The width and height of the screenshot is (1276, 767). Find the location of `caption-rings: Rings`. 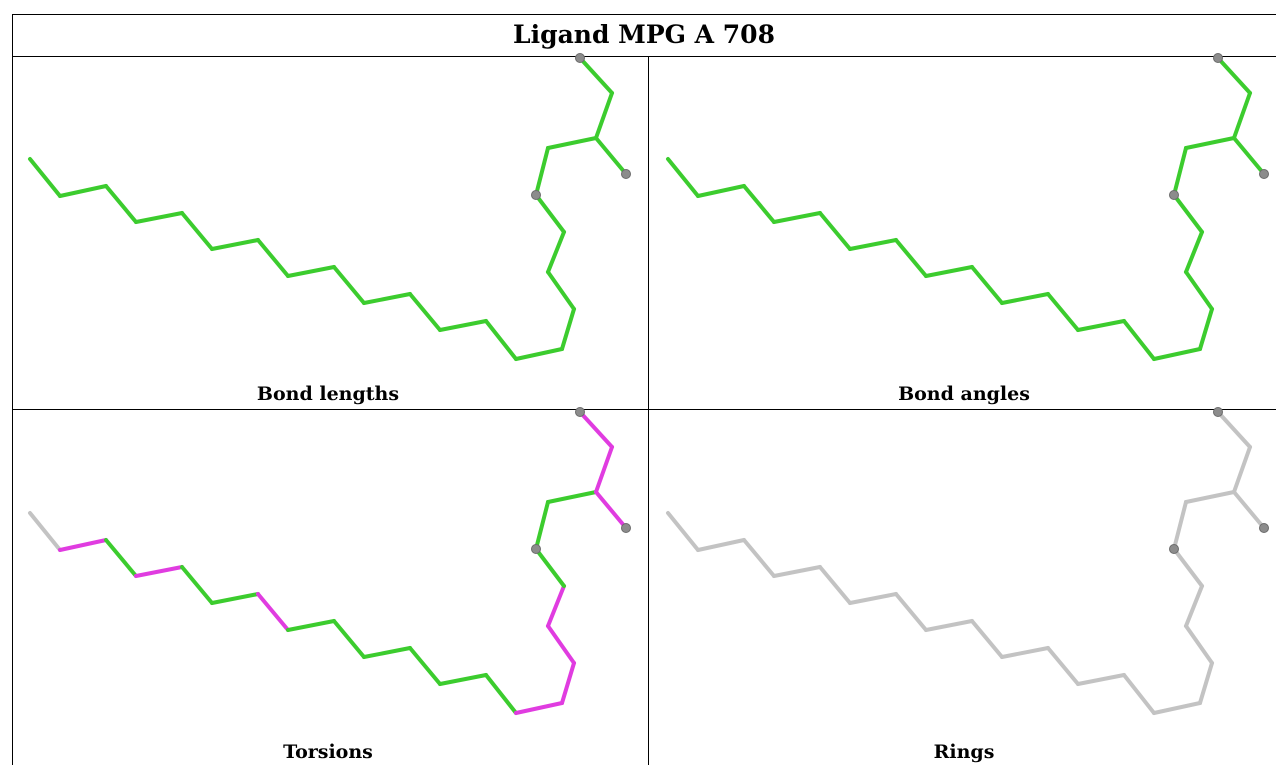

caption-rings: Rings is located at coordinates (964, 752).